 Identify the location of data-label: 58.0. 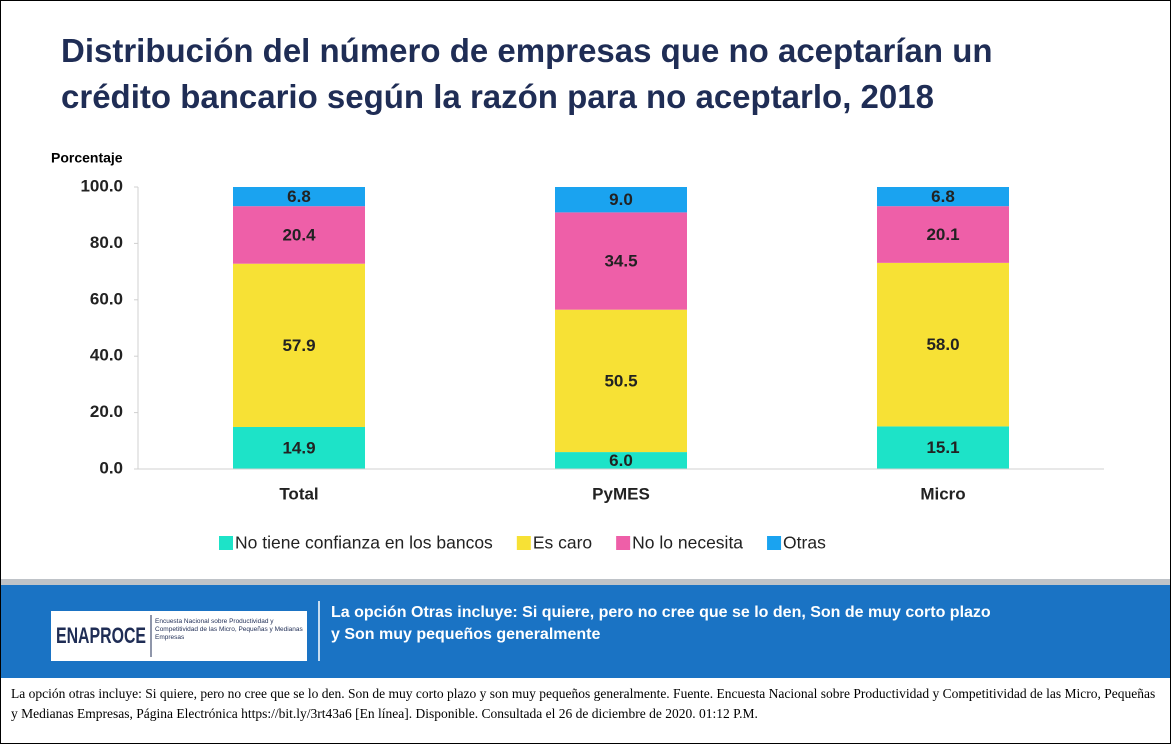
(942, 344).